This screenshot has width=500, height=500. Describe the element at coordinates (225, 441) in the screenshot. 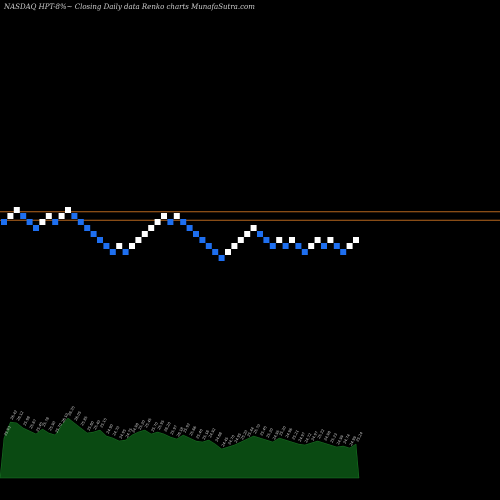

I see `volume-label: 24.45` at that location.